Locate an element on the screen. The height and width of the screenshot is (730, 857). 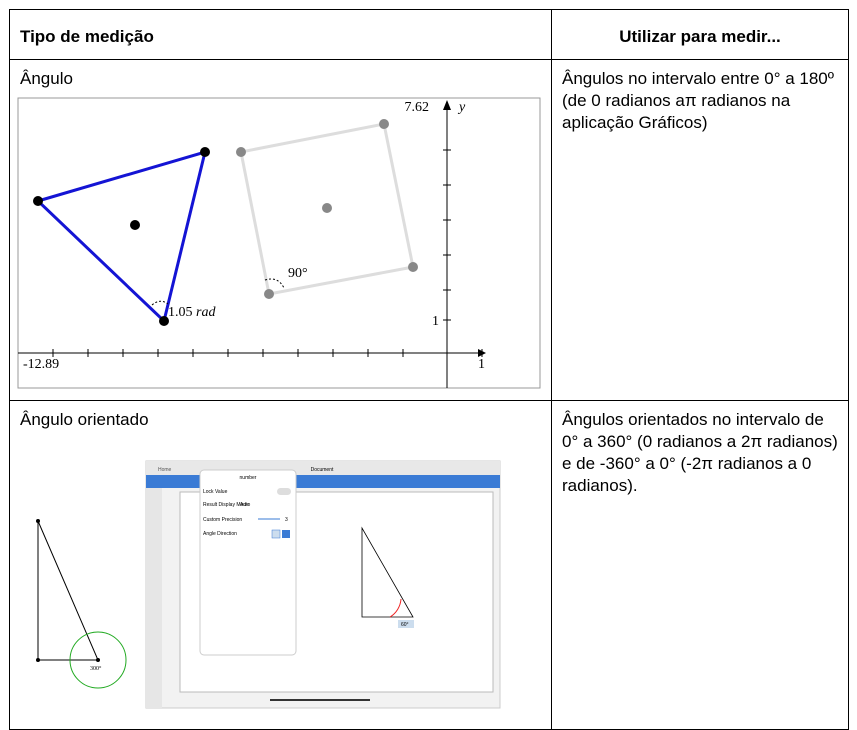
ticks is located at coordinates (267, 253).